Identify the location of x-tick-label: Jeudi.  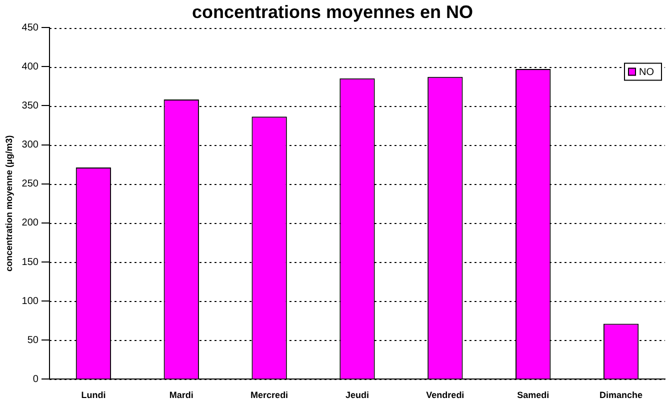
(357, 395).